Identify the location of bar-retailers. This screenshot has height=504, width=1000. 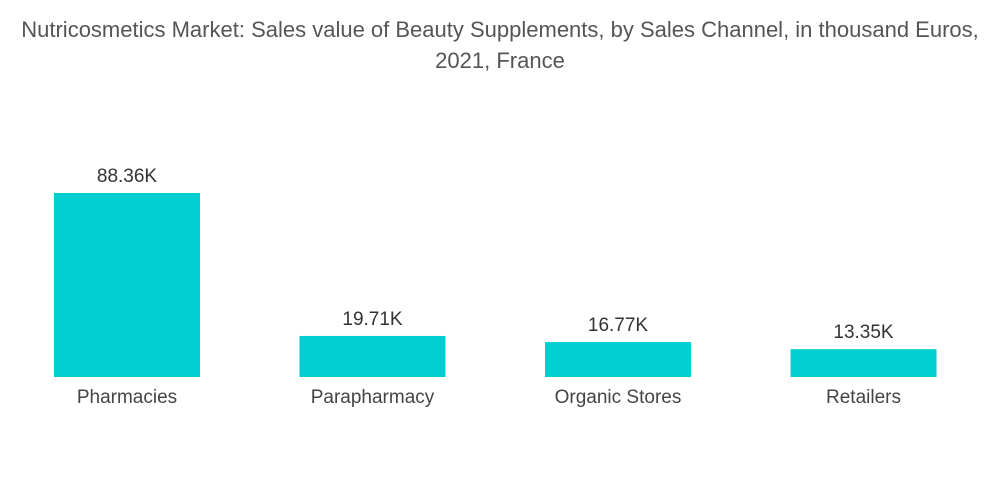
(863, 363).